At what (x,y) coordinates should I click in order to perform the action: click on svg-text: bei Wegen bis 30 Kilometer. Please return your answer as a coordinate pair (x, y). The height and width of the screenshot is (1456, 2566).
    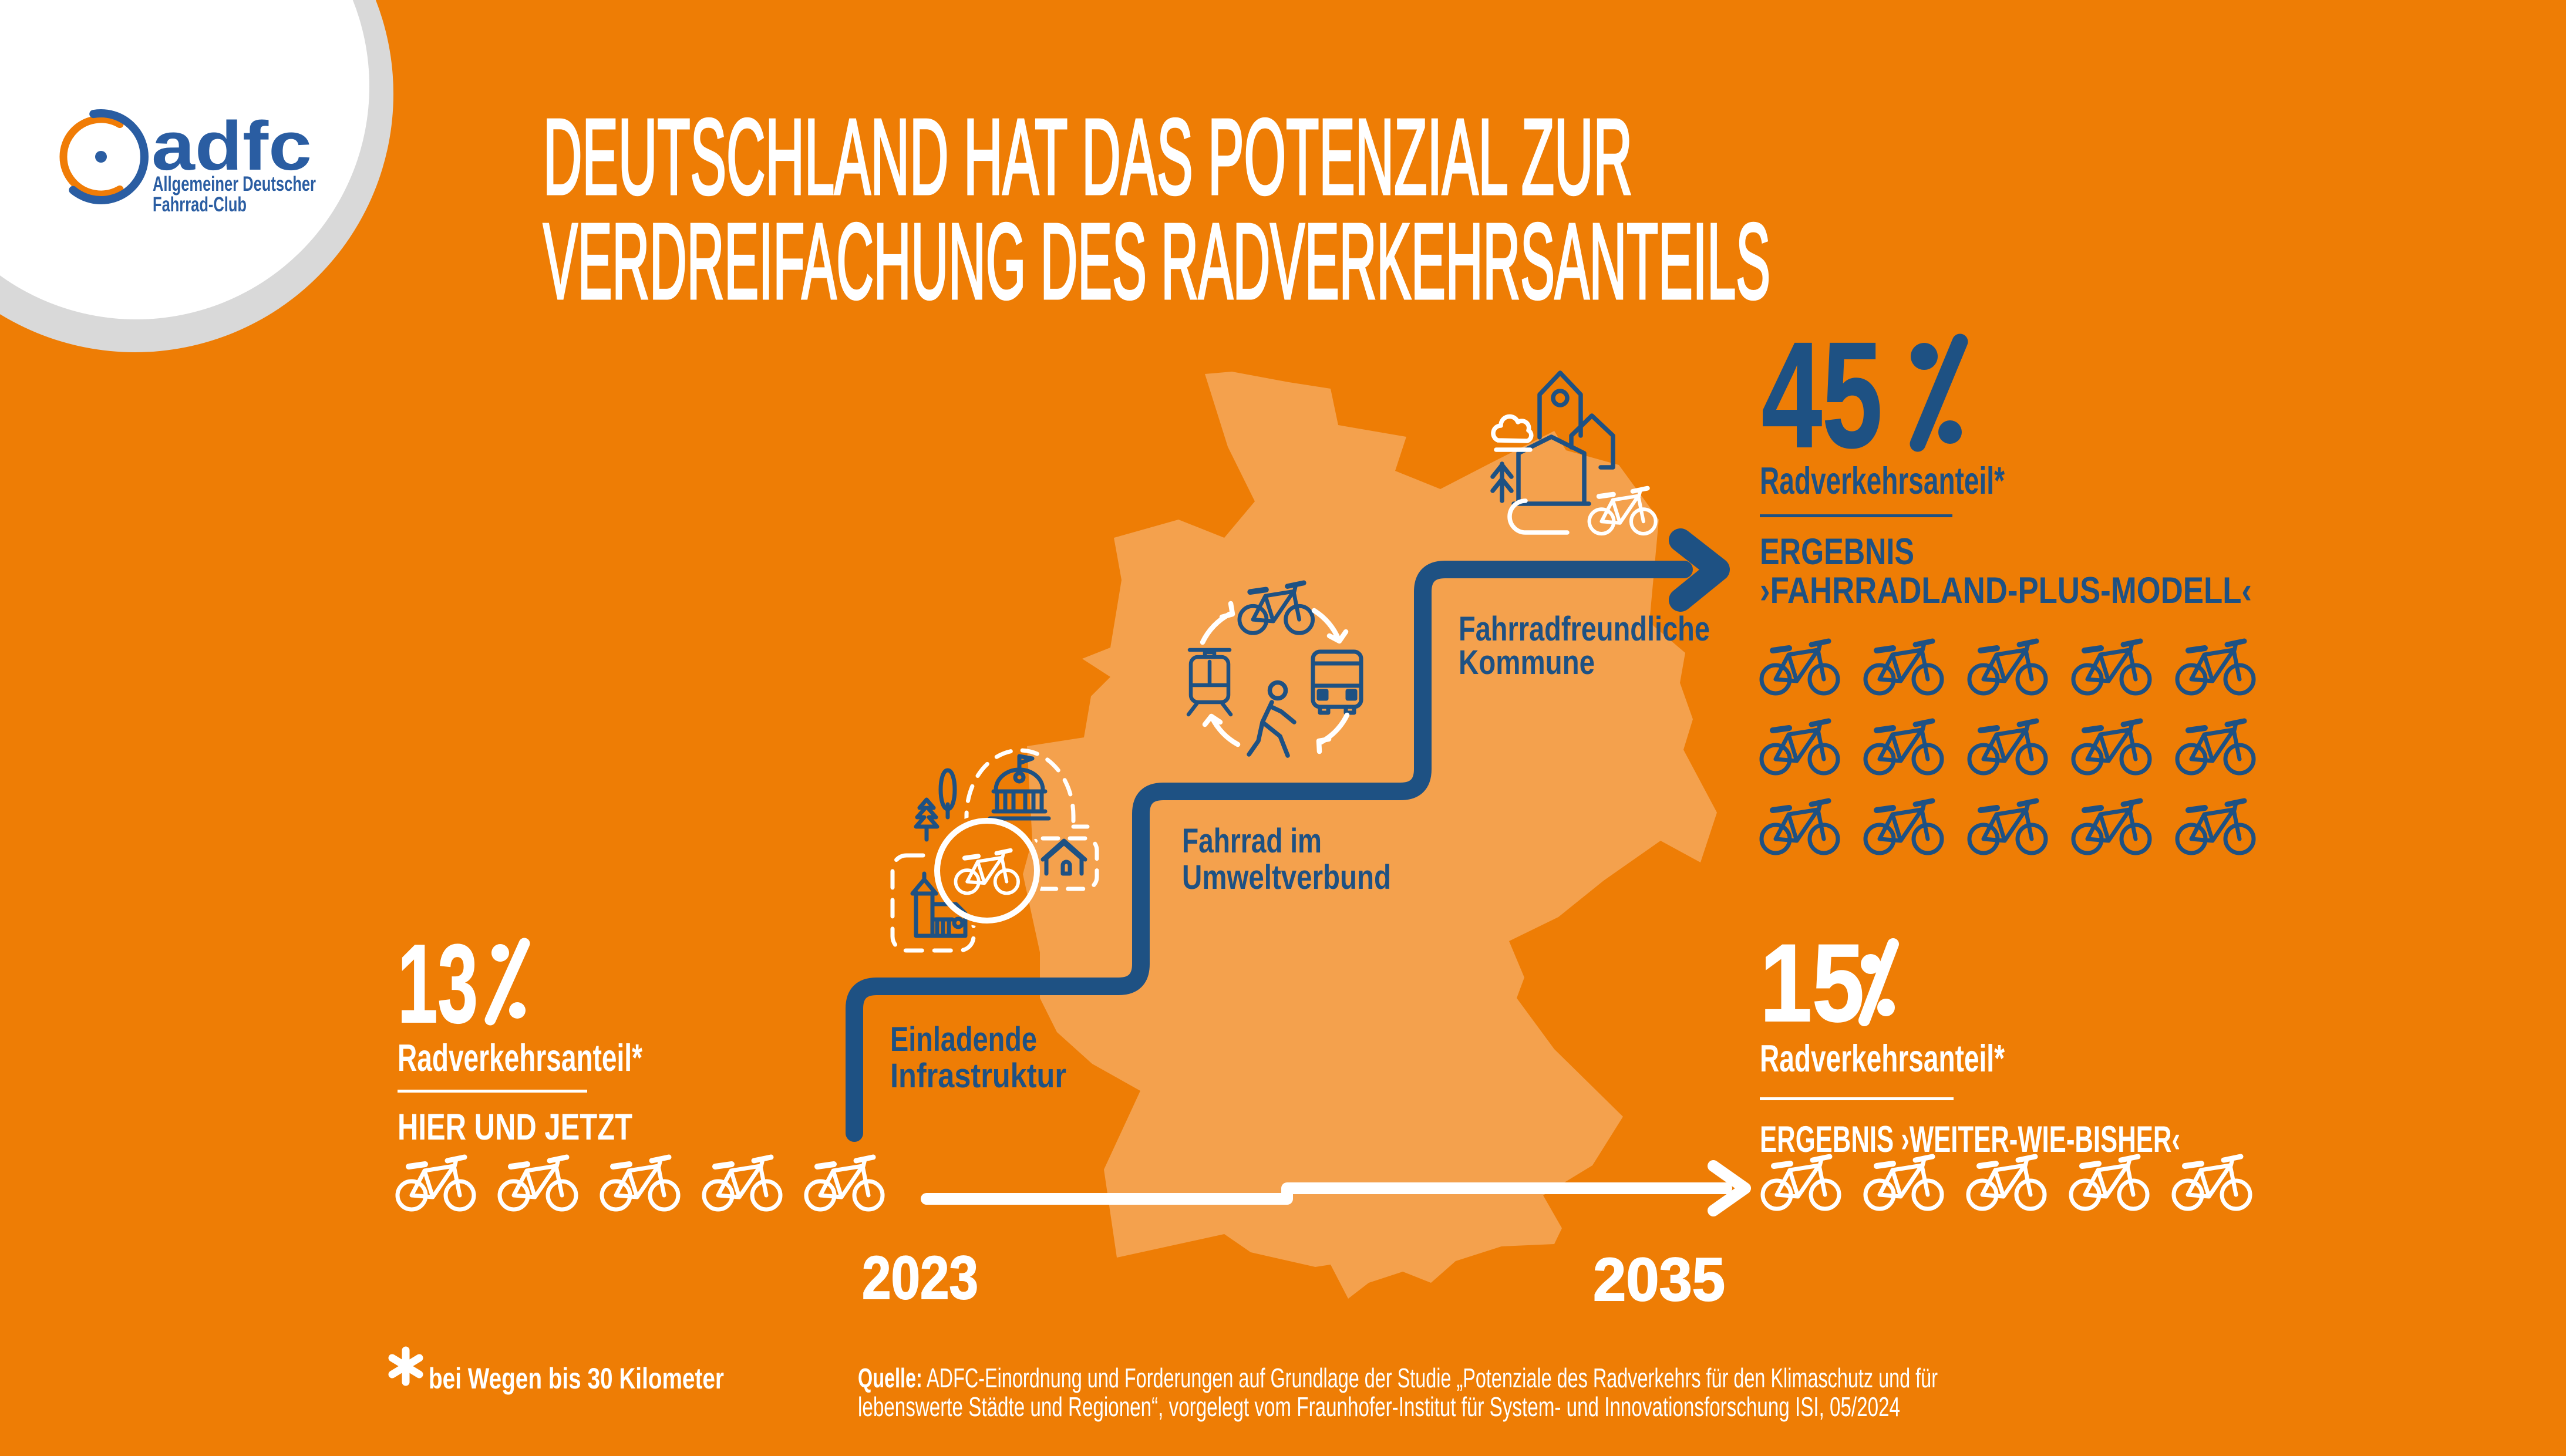
    Looking at the image, I should click on (576, 1378).